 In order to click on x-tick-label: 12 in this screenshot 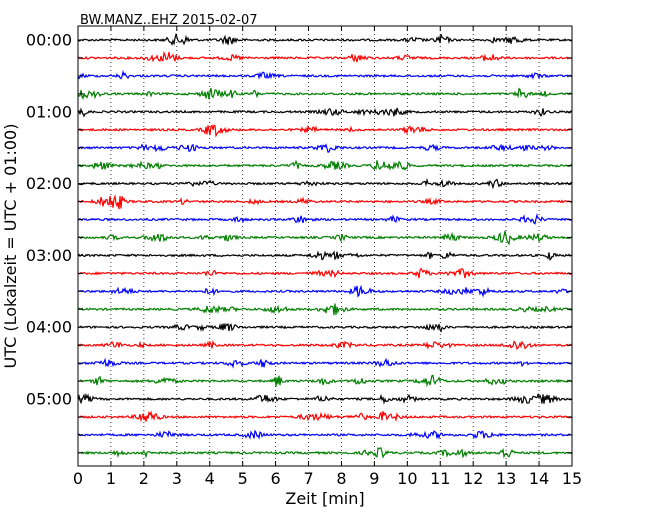, I will do `click(473, 478)`.